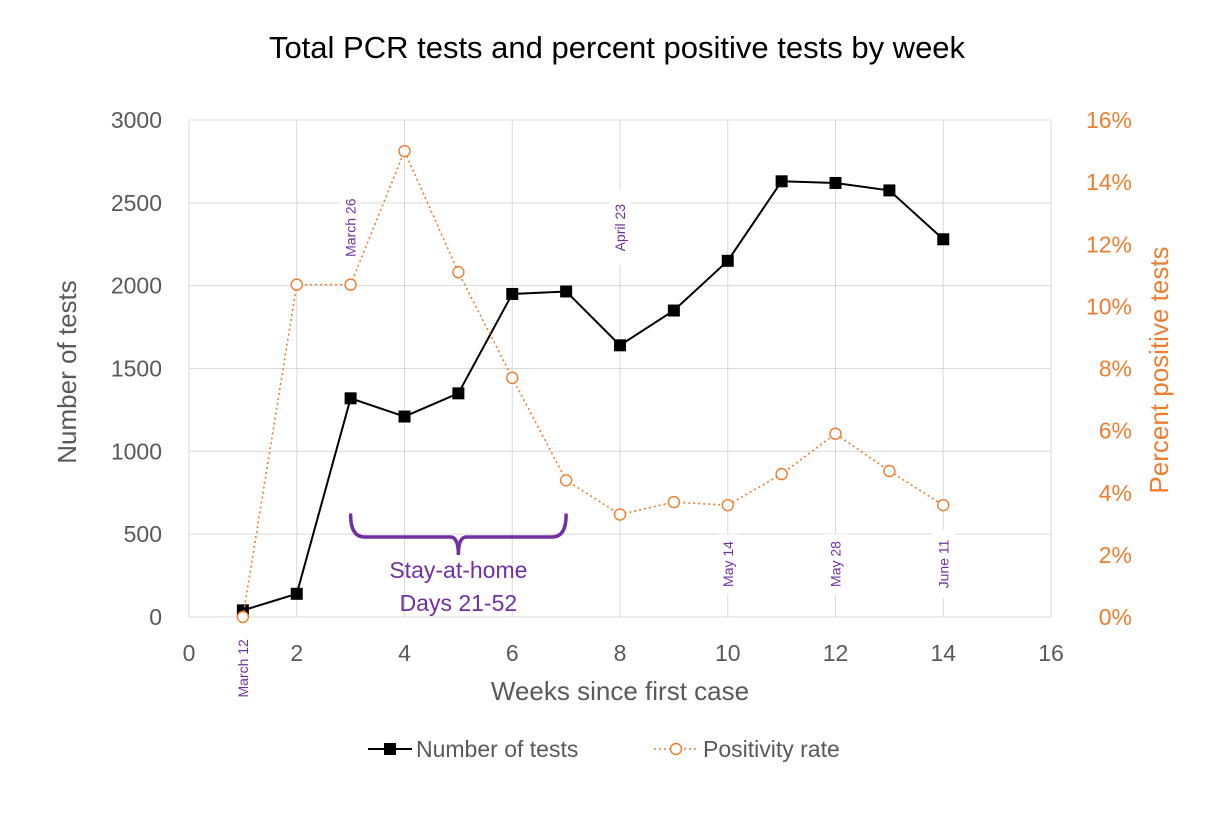 The height and width of the screenshot is (817, 1231). I want to click on date-label-text: April 23, so click(620, 228).